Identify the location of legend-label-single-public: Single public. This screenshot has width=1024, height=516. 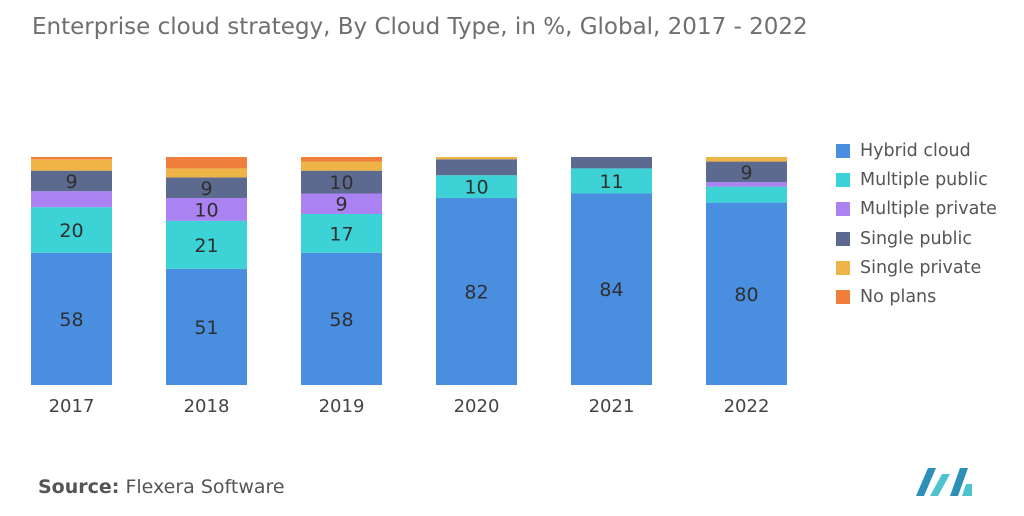
(916, 238).